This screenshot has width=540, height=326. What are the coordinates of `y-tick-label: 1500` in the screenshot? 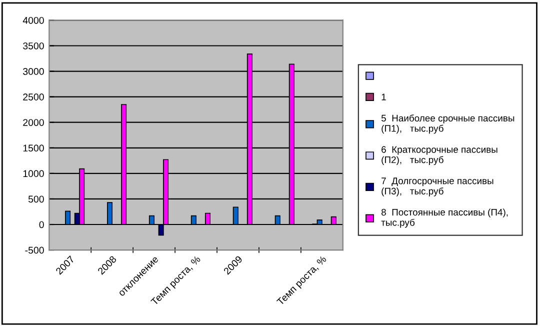 It's located at (33, 148).